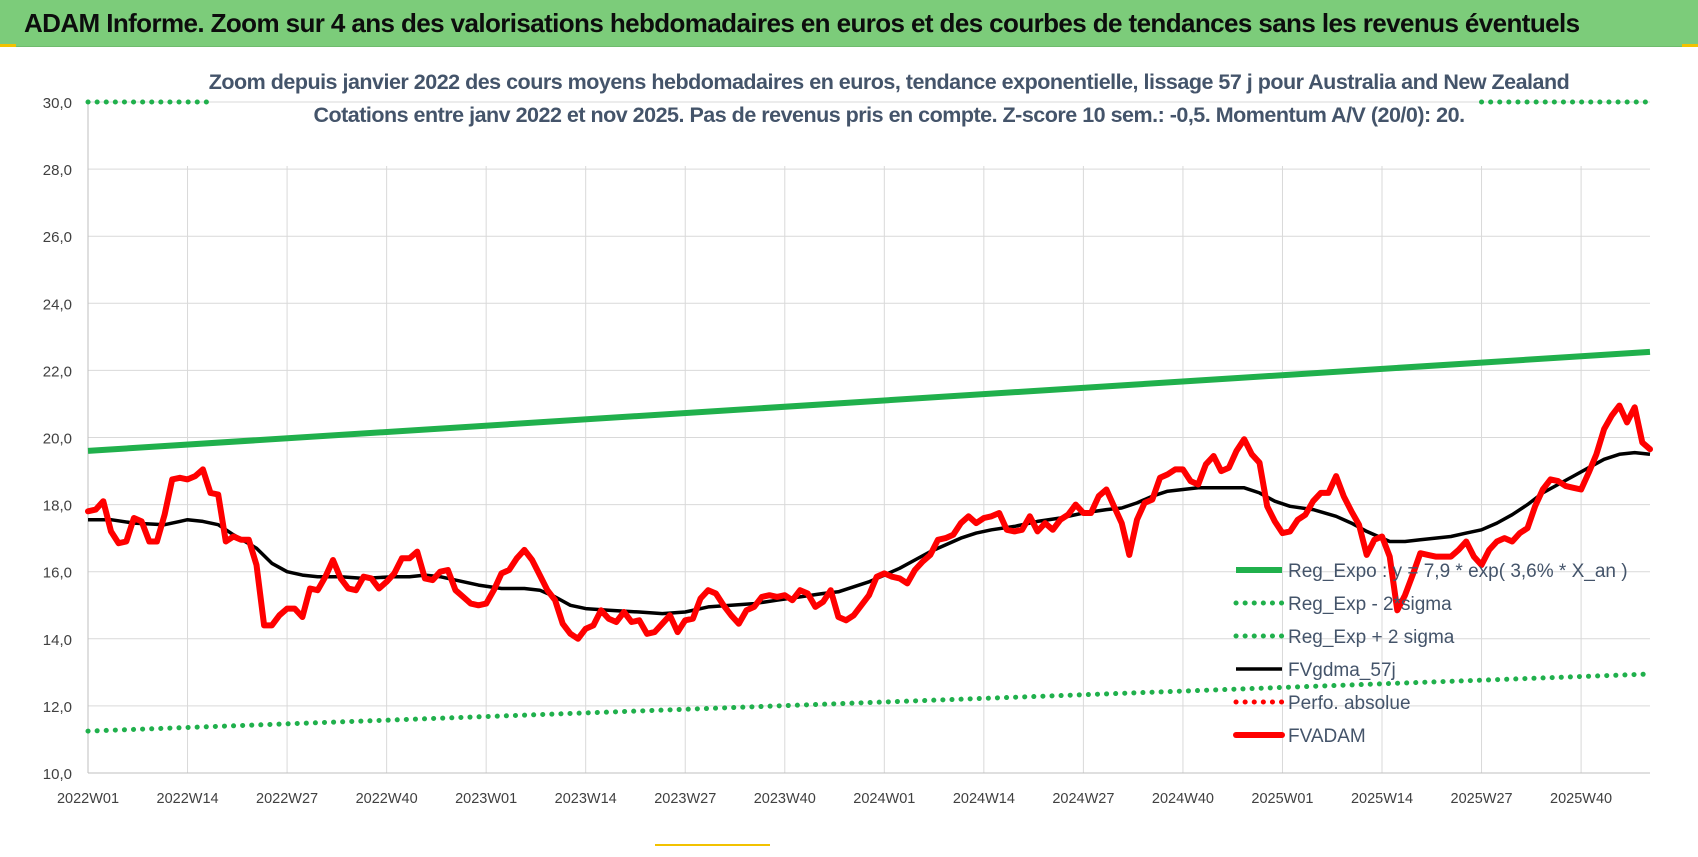 The width and height of the screenshot is (1698, 857). Describe the element at coordinates (1482, 799) in the screenshot. I see `x-tick-label: 2025W27` at that location.